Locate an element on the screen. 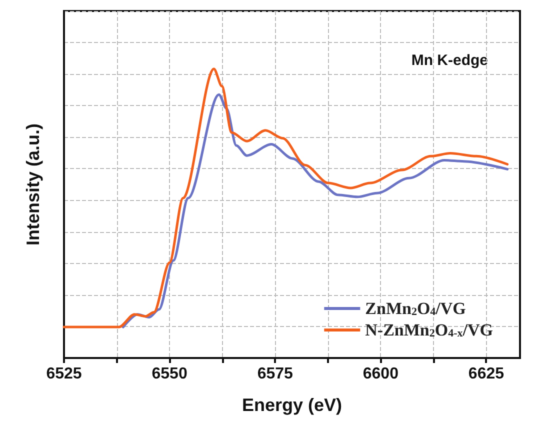  x-tick-label: 6625 is located at coordinates (486, 374).